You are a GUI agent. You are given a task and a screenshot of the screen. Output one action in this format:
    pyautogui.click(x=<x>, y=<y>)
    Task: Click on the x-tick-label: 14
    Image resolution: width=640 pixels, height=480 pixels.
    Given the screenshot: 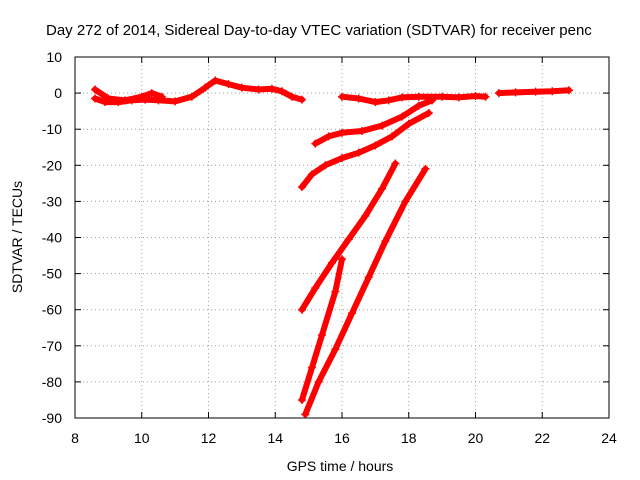 What is the action you would take?
    pyautogui.click(x=275, y=438)
    